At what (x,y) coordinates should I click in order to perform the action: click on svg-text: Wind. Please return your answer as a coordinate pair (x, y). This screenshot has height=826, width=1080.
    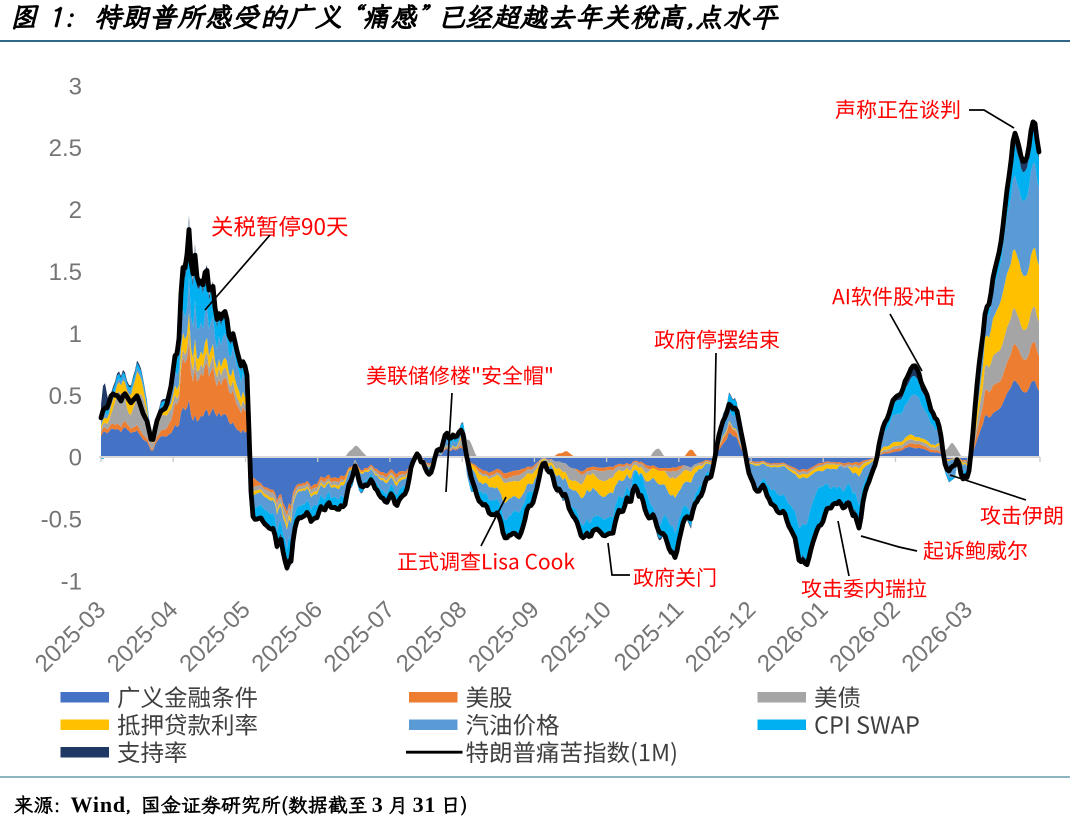
    Looking at the image, I should click on (98, 804).